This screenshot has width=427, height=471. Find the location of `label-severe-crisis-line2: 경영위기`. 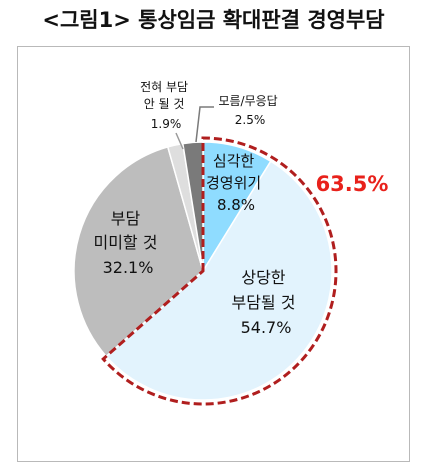

label-severe-crisis-line2: 경영위기 is located at coordinates (233, 183).